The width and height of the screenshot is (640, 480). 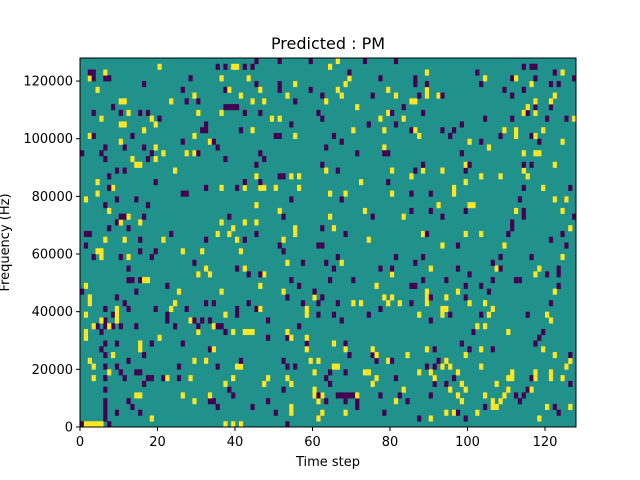 What do you see at coordinates (467, 442) in the screenshot?
I see `x-tick-label: 100` at bounding box center [467, 442].